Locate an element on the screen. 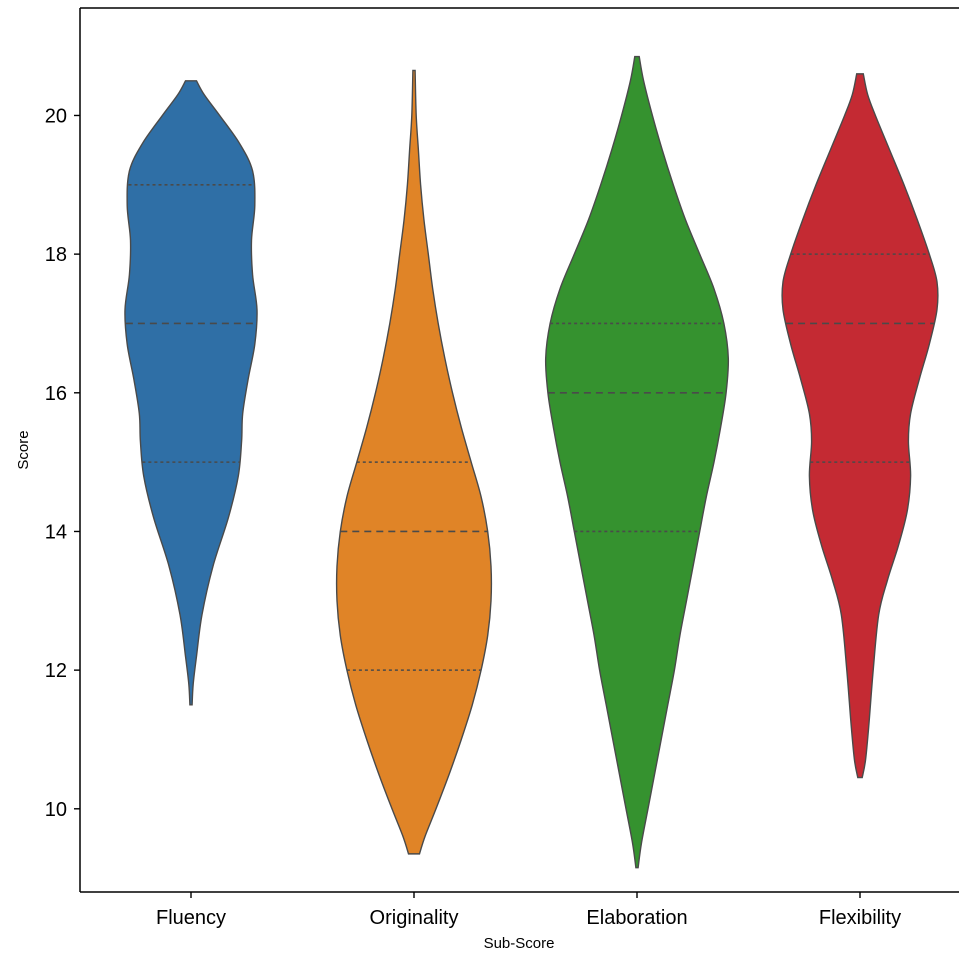 The width and height of the screenshot is (959, 957). x-tick-label-flexibility: Flexibility is located at coordinates (860, 918).